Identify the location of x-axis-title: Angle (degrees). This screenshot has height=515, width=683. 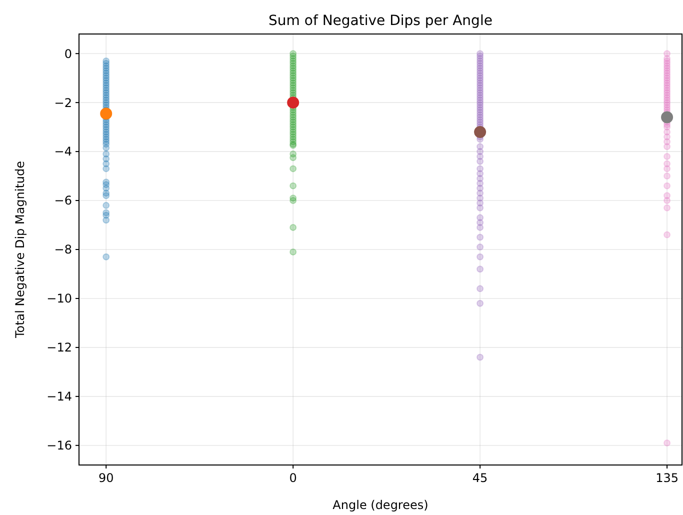
(380, 505).